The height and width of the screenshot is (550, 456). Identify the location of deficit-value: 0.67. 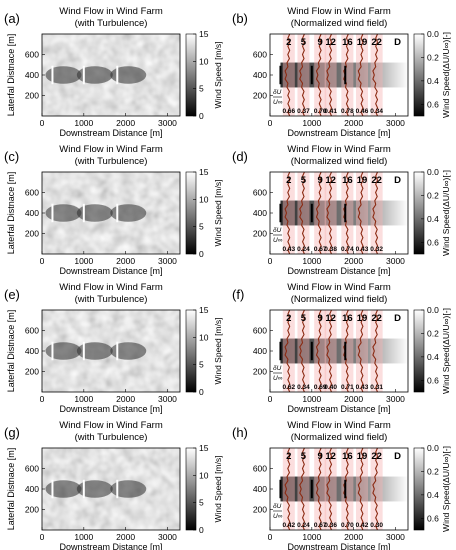
(320, 249).